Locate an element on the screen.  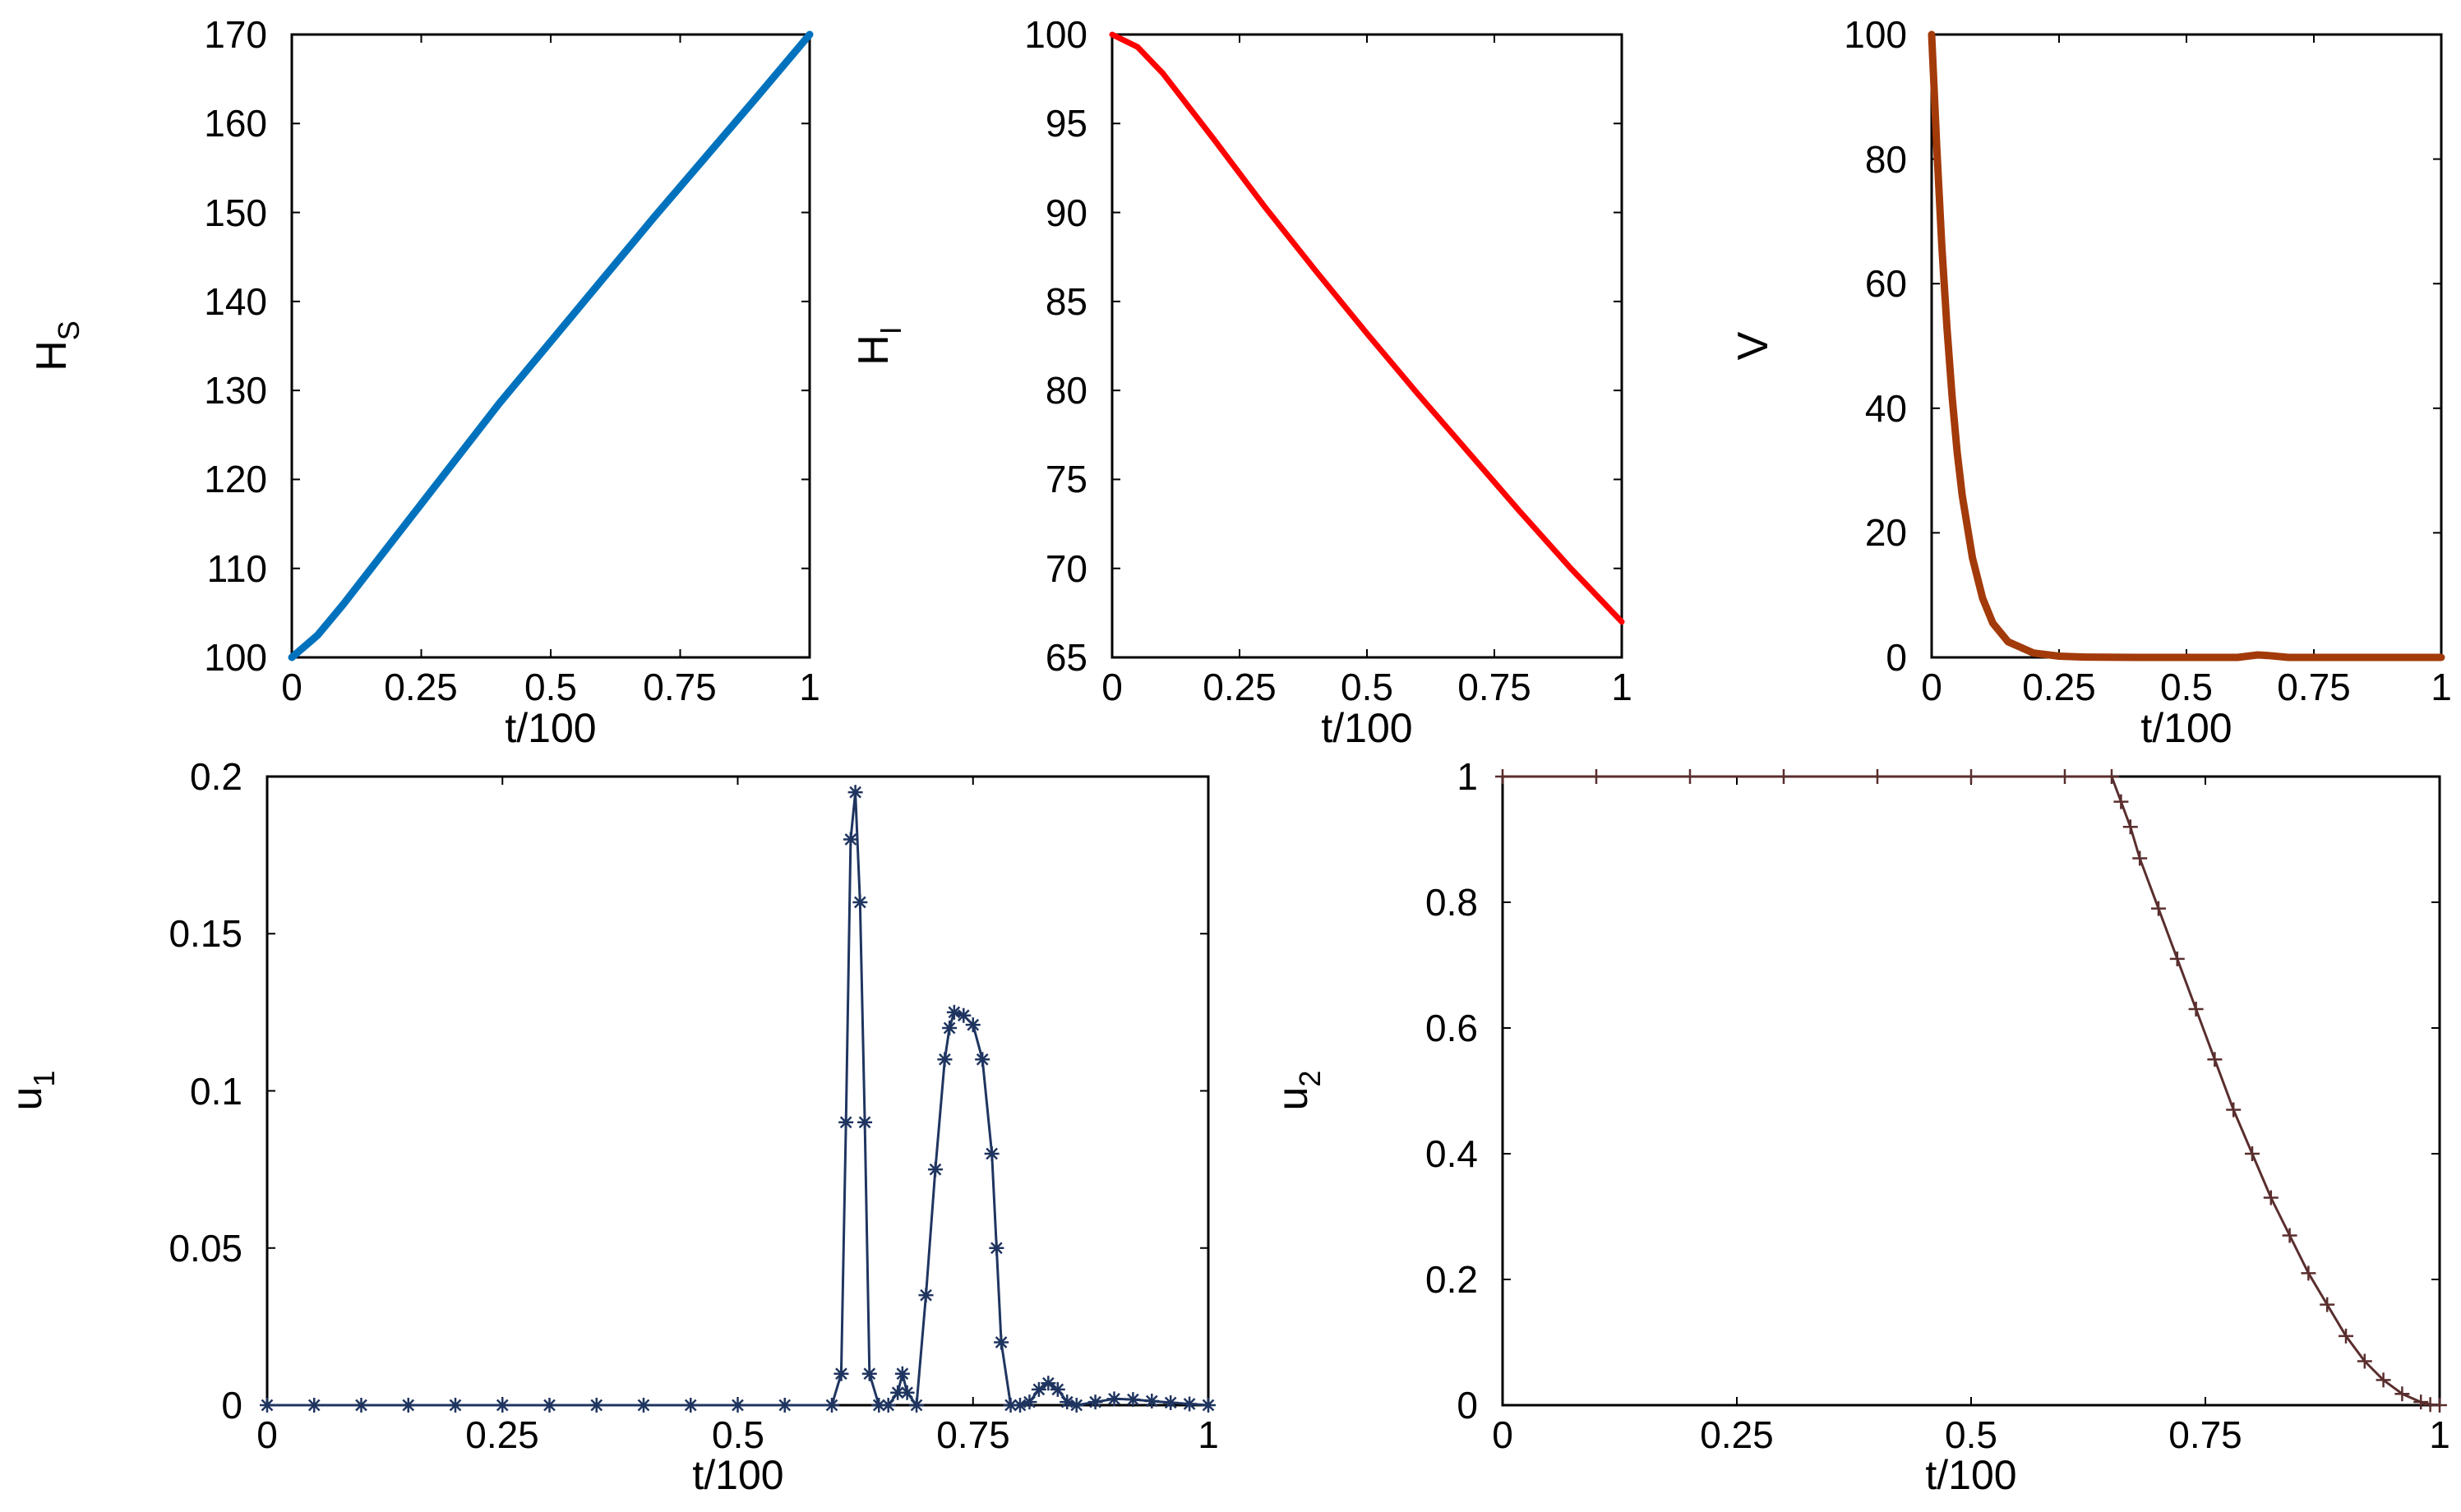
x-axis-label-v: t/100 is located at coordinates (2186, 728).